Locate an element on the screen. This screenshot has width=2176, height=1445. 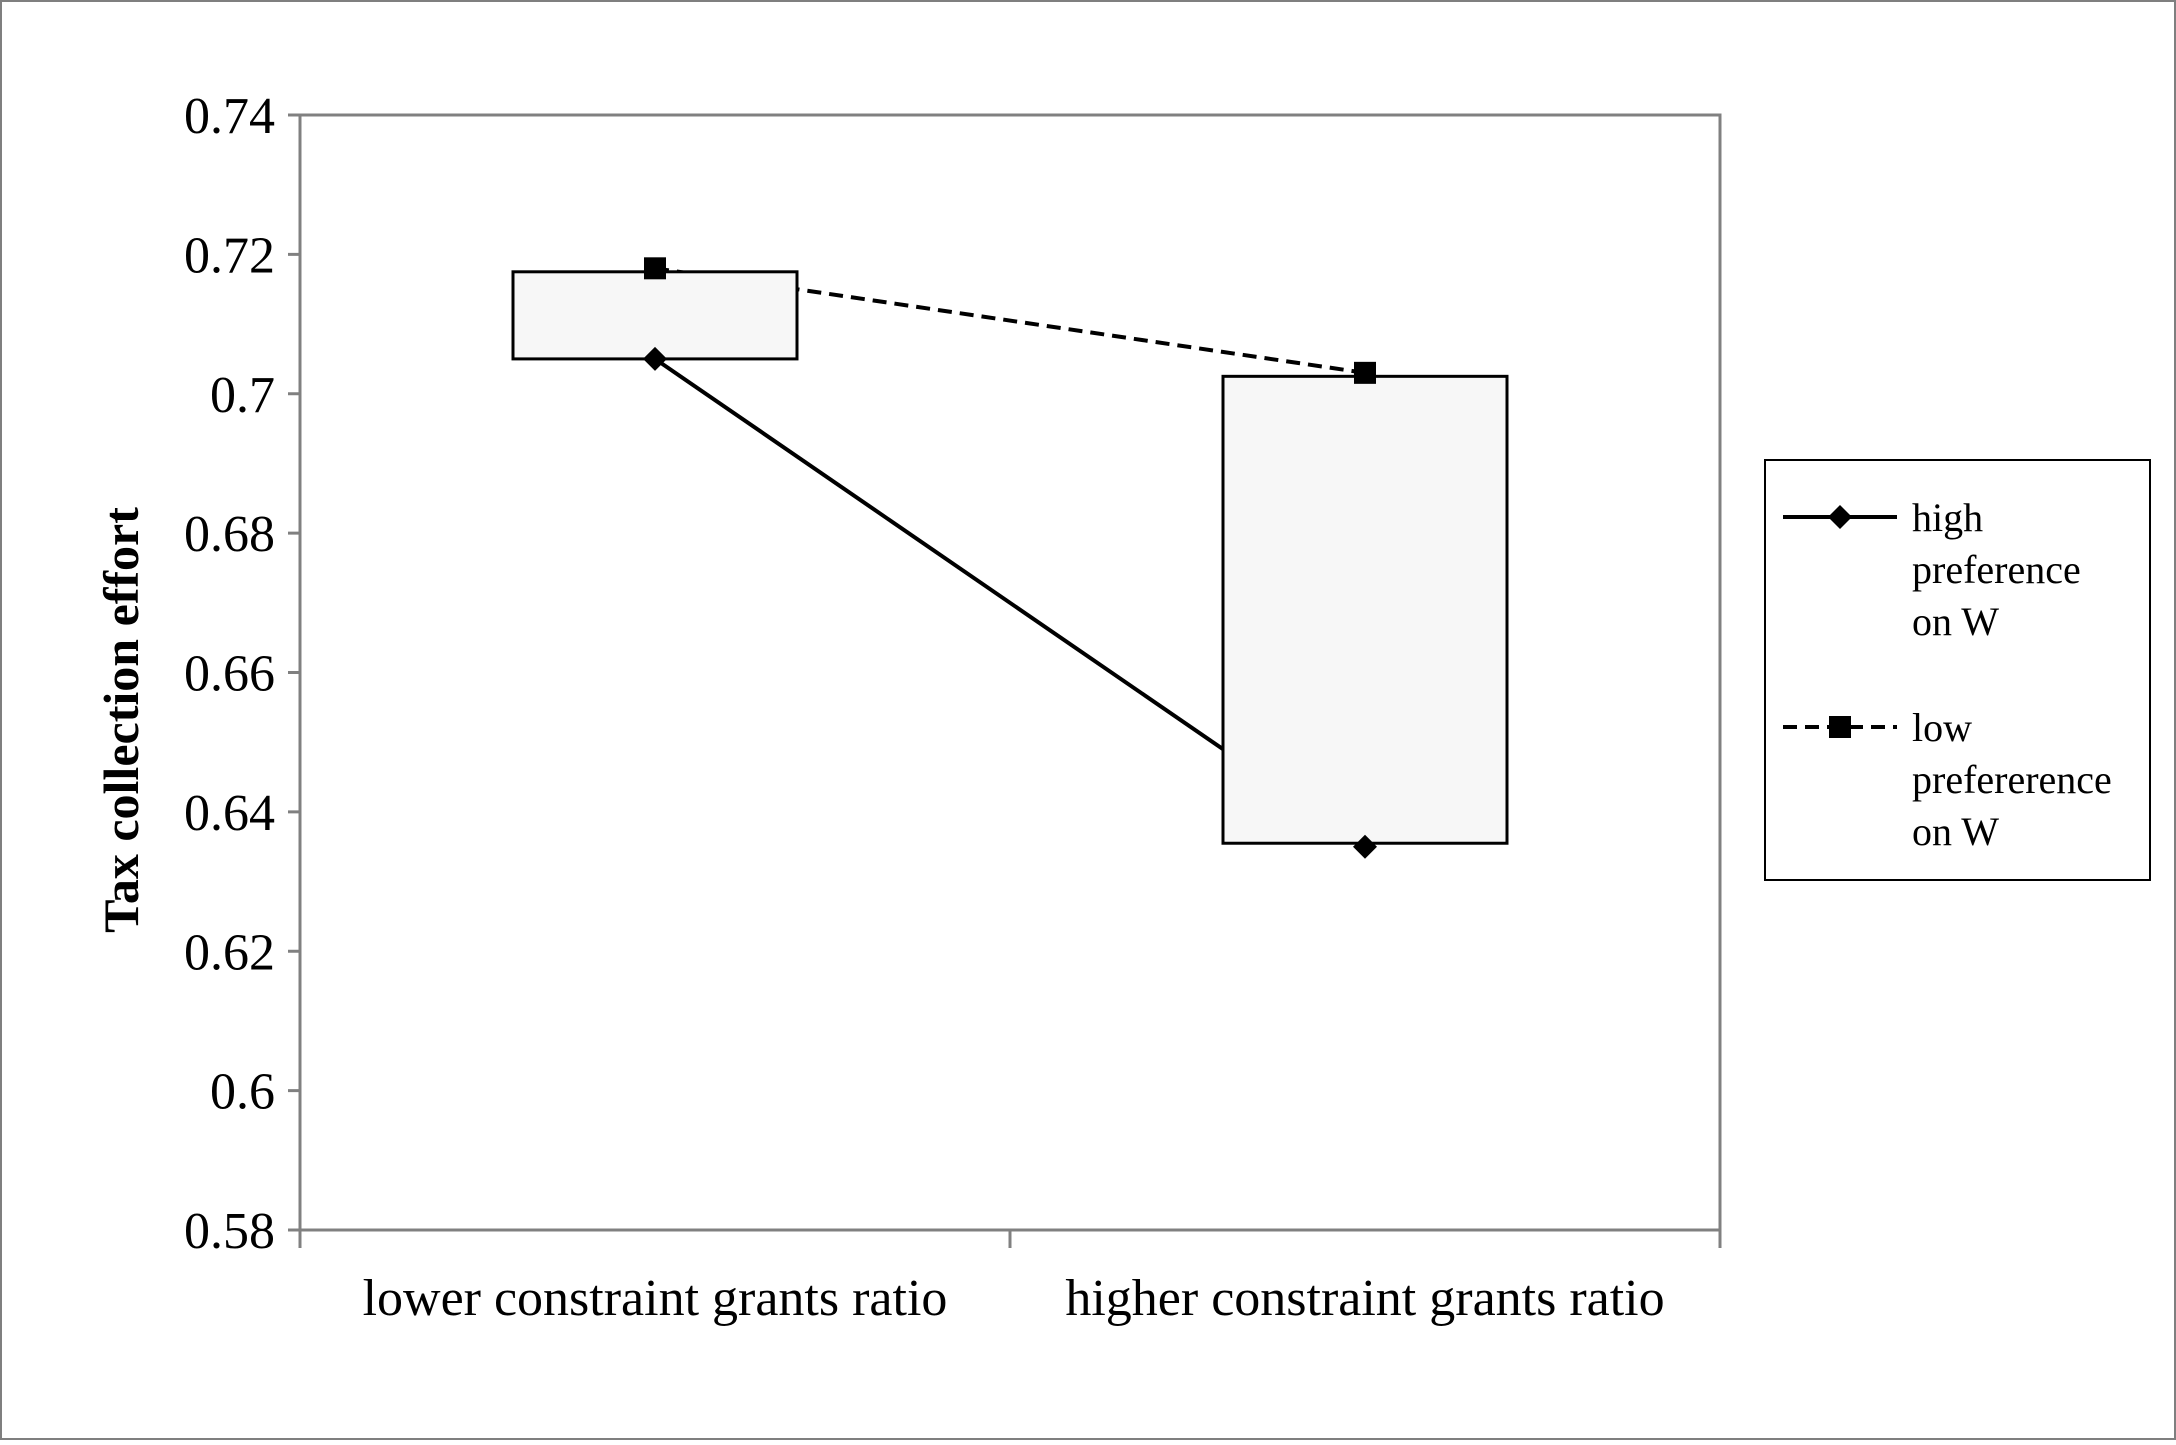
y-tick-label: 0.66 is located at coordinates (229, 674).